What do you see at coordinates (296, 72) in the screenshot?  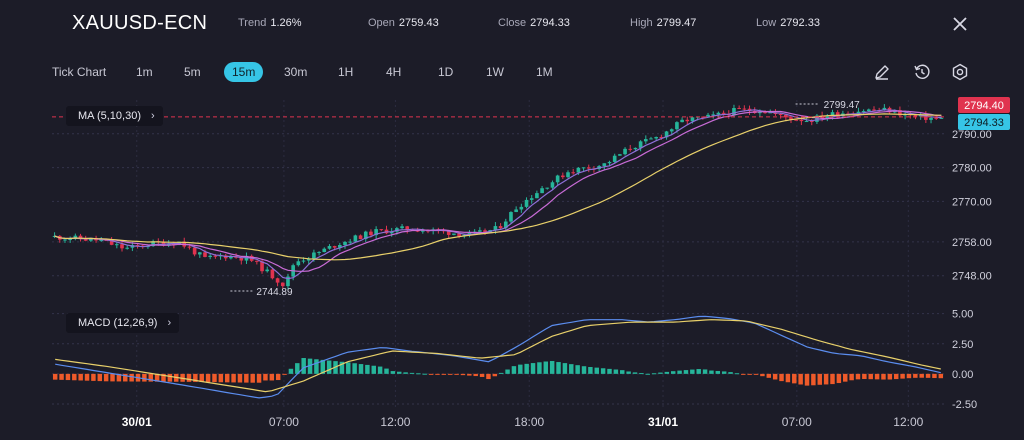 I see `timeframe-30m: 30m` at bounding box center [296, 72].